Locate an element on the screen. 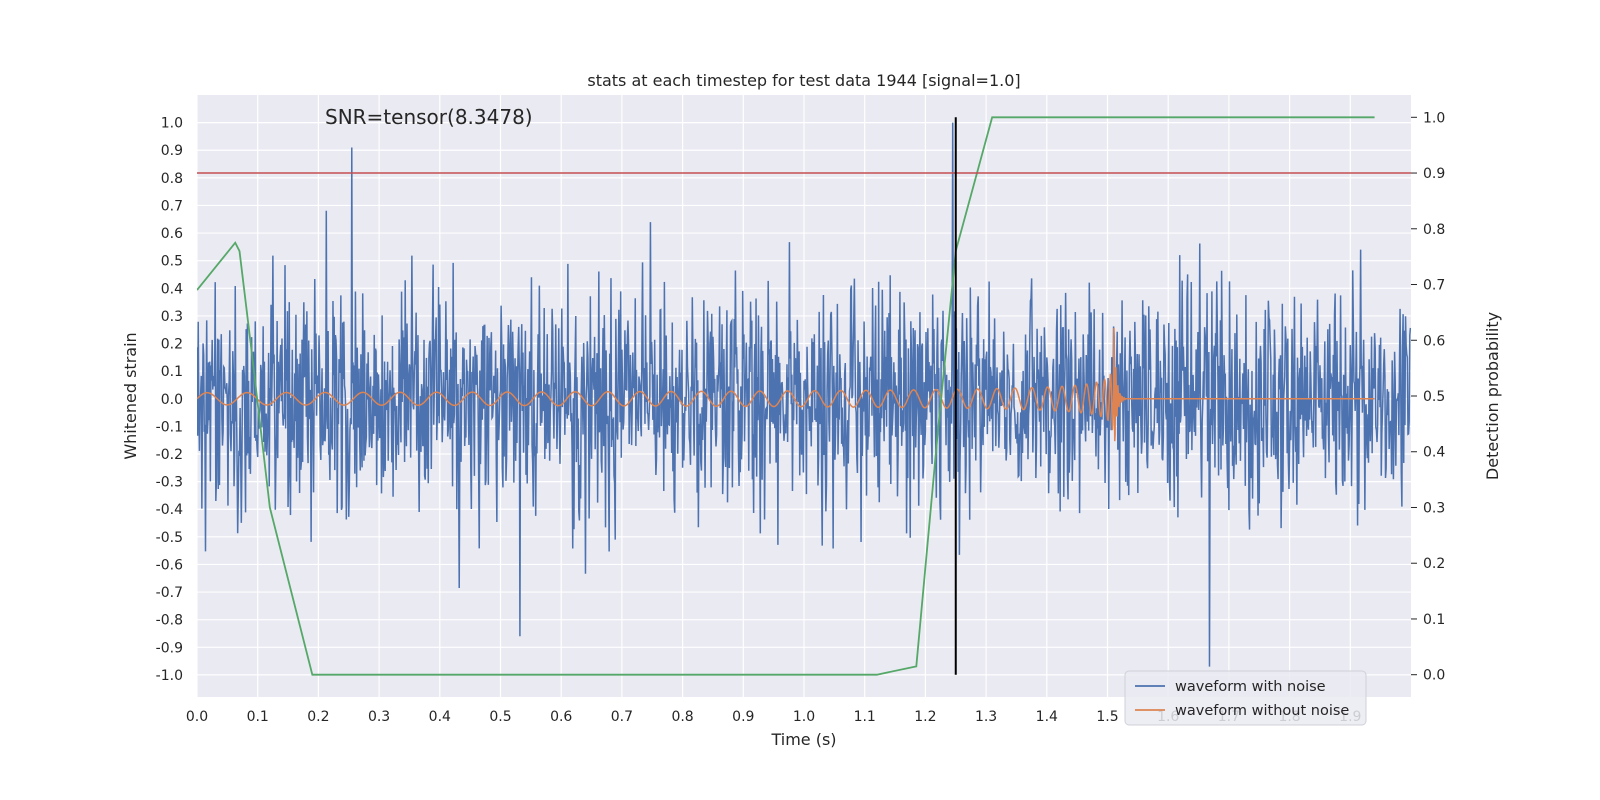 Image resolution: width=1600 pixels, height=800 pixels. series-waveform-without-noise is located at coordinates (786, 385).